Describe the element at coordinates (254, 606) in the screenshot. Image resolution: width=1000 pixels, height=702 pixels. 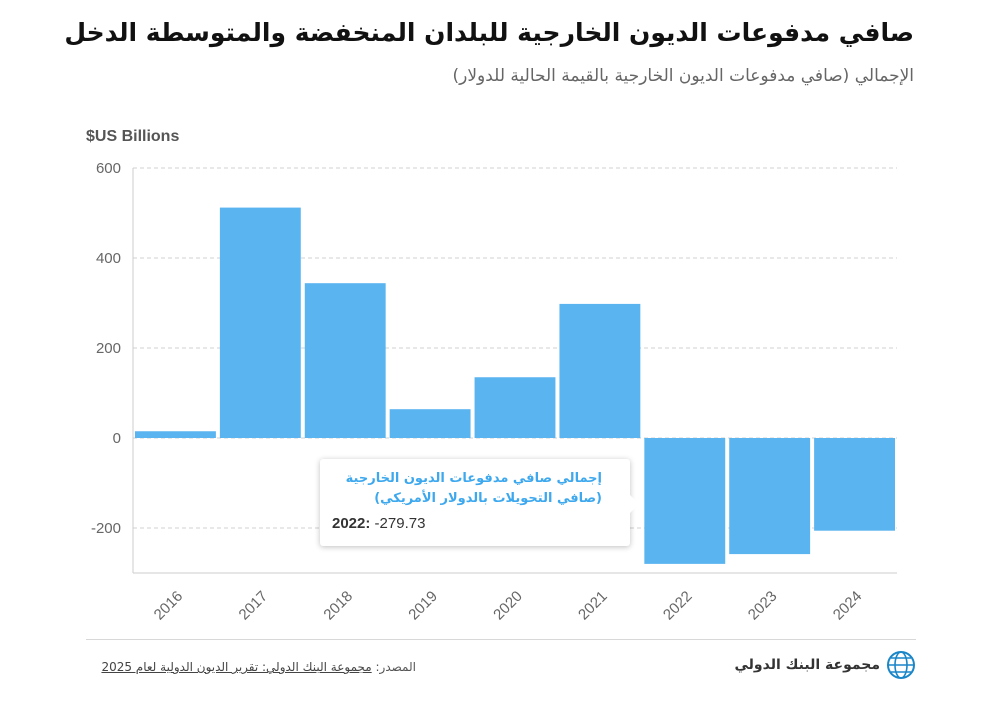
I see `x-tick-label: 2017` at that location.